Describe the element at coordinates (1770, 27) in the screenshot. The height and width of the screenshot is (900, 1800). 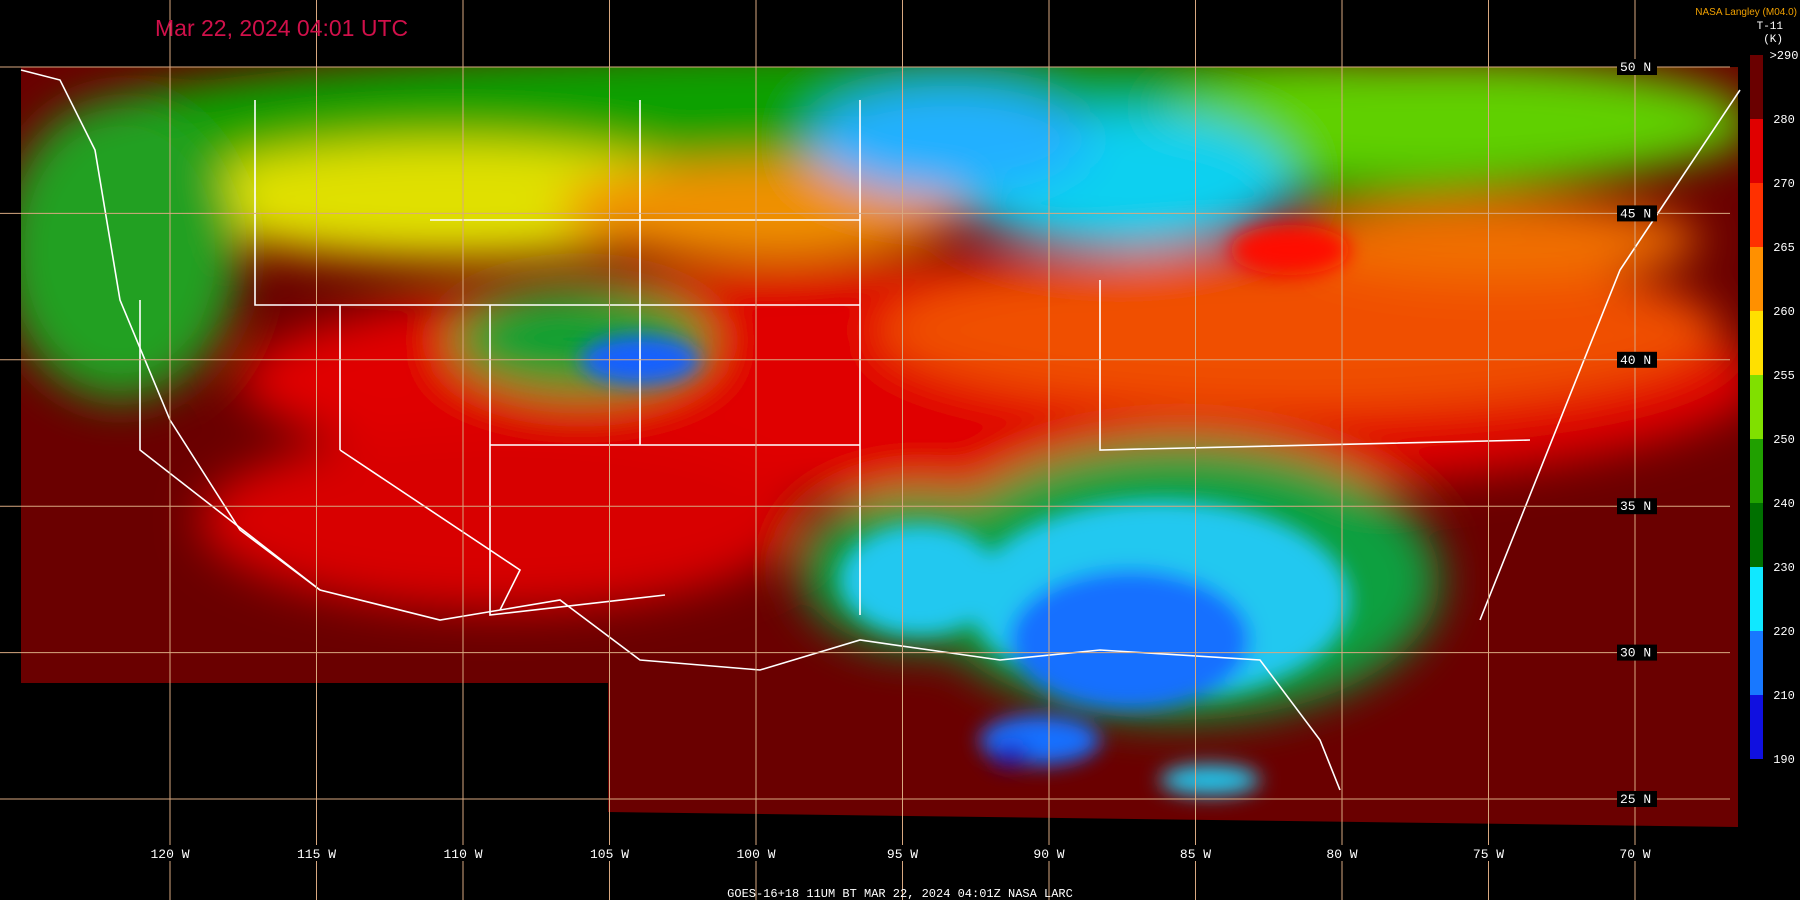
I see `product: T-11` at that location.